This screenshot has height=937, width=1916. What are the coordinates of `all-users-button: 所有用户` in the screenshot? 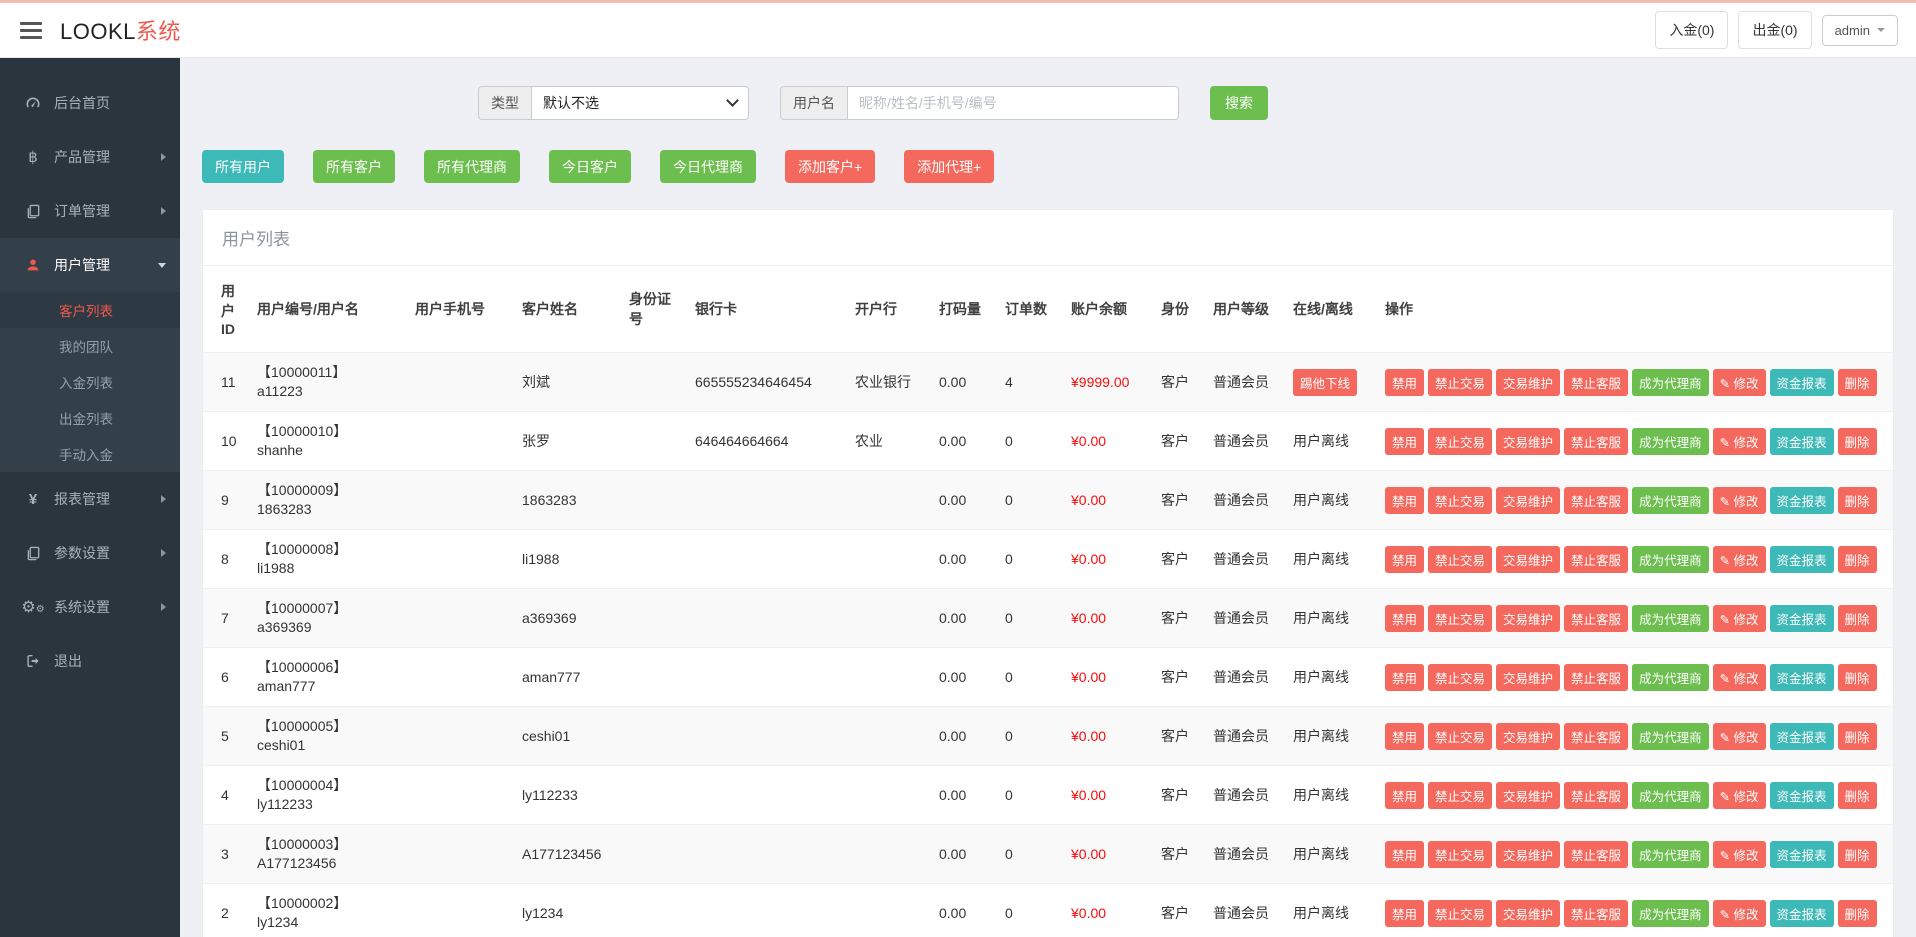 It's located at (243, 166).